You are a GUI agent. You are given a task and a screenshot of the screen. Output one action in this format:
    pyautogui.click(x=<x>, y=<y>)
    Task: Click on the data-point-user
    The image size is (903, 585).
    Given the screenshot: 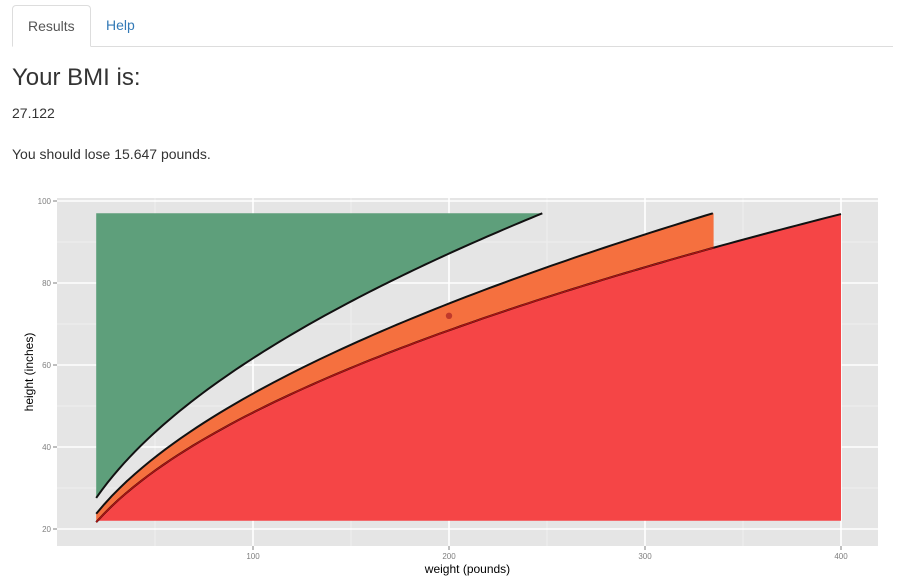 What is the action you would take?
    pyautogui.click(x=449, y=315)
    